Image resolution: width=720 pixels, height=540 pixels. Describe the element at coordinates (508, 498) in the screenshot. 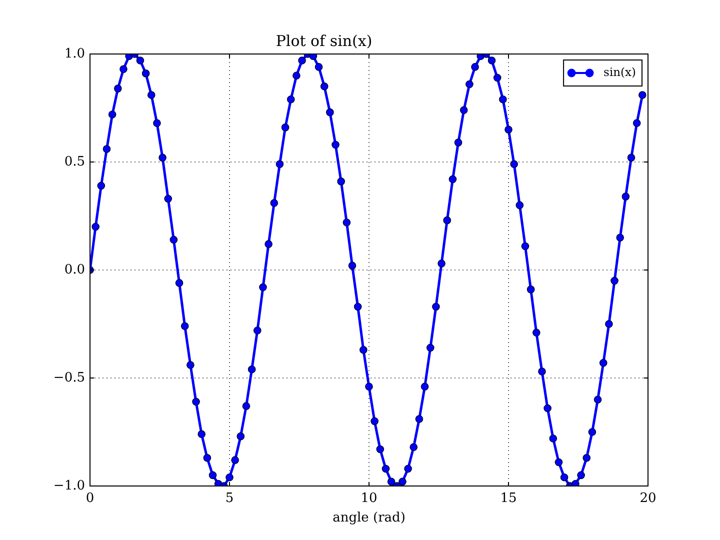

I see `x-tick-label: 15` at that location.